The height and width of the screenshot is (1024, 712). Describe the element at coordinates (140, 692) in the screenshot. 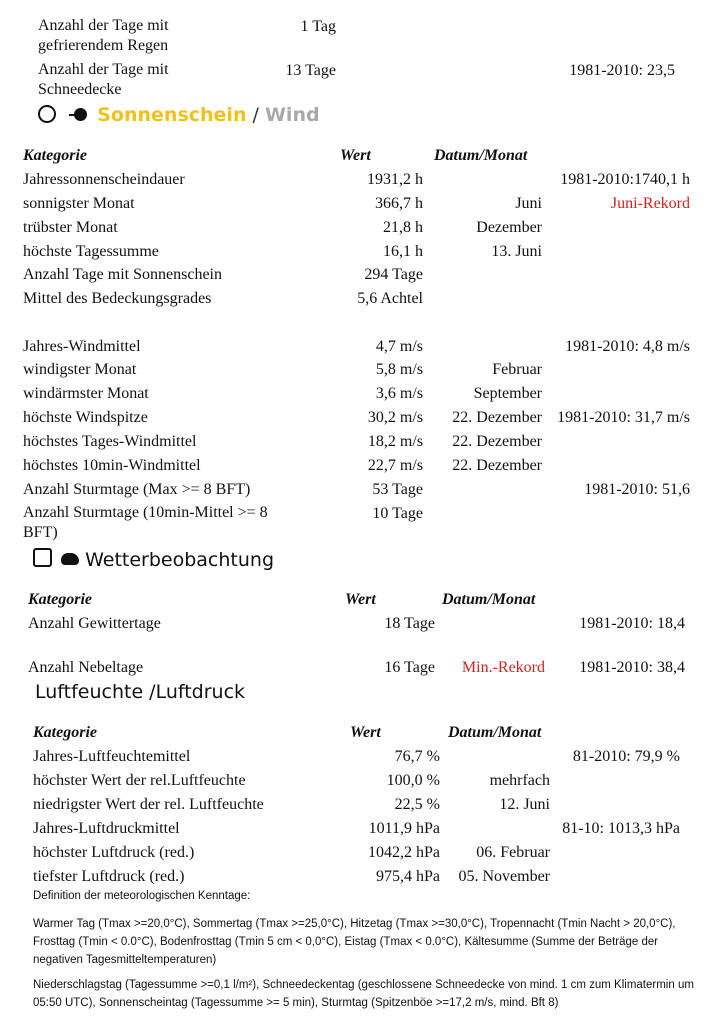

I see `section-heading-humidity: Luftfeuchte /Luftdruck` at that location.